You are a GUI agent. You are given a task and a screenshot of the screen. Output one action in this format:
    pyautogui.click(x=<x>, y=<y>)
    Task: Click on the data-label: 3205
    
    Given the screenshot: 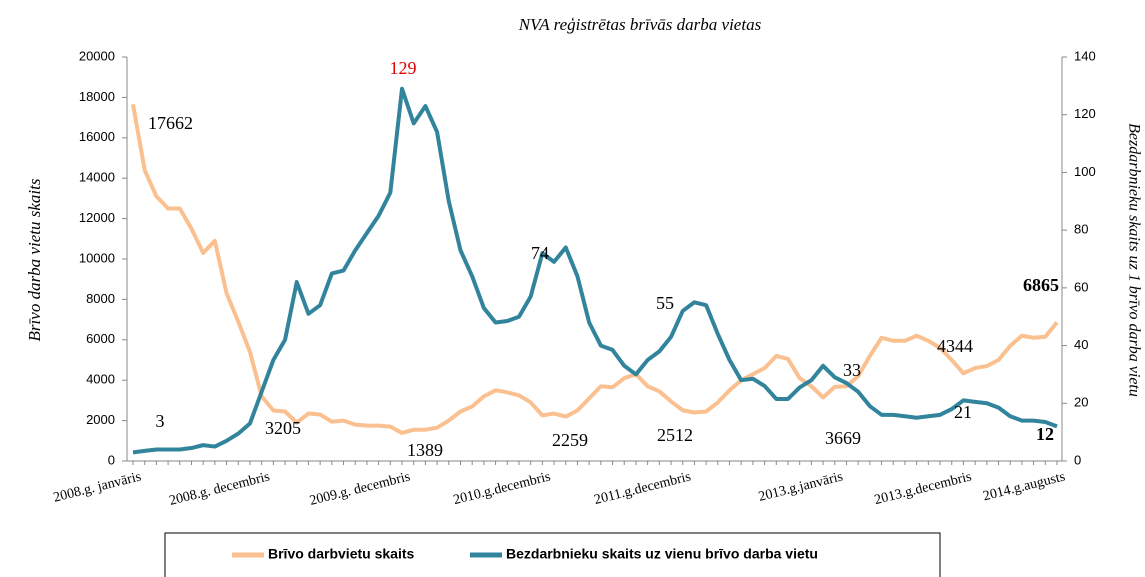 What is the action you would take?
    pyautogui.click(x=283, y=428)
    